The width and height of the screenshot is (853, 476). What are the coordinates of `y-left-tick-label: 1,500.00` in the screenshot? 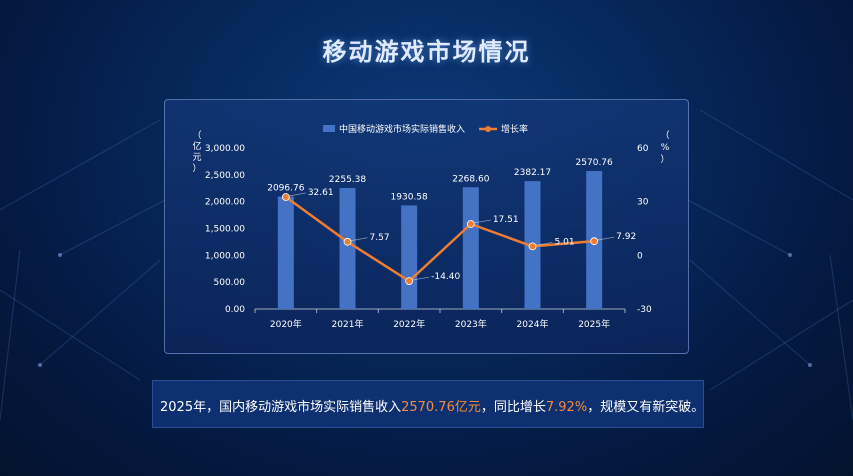 It's located at (225, 230).